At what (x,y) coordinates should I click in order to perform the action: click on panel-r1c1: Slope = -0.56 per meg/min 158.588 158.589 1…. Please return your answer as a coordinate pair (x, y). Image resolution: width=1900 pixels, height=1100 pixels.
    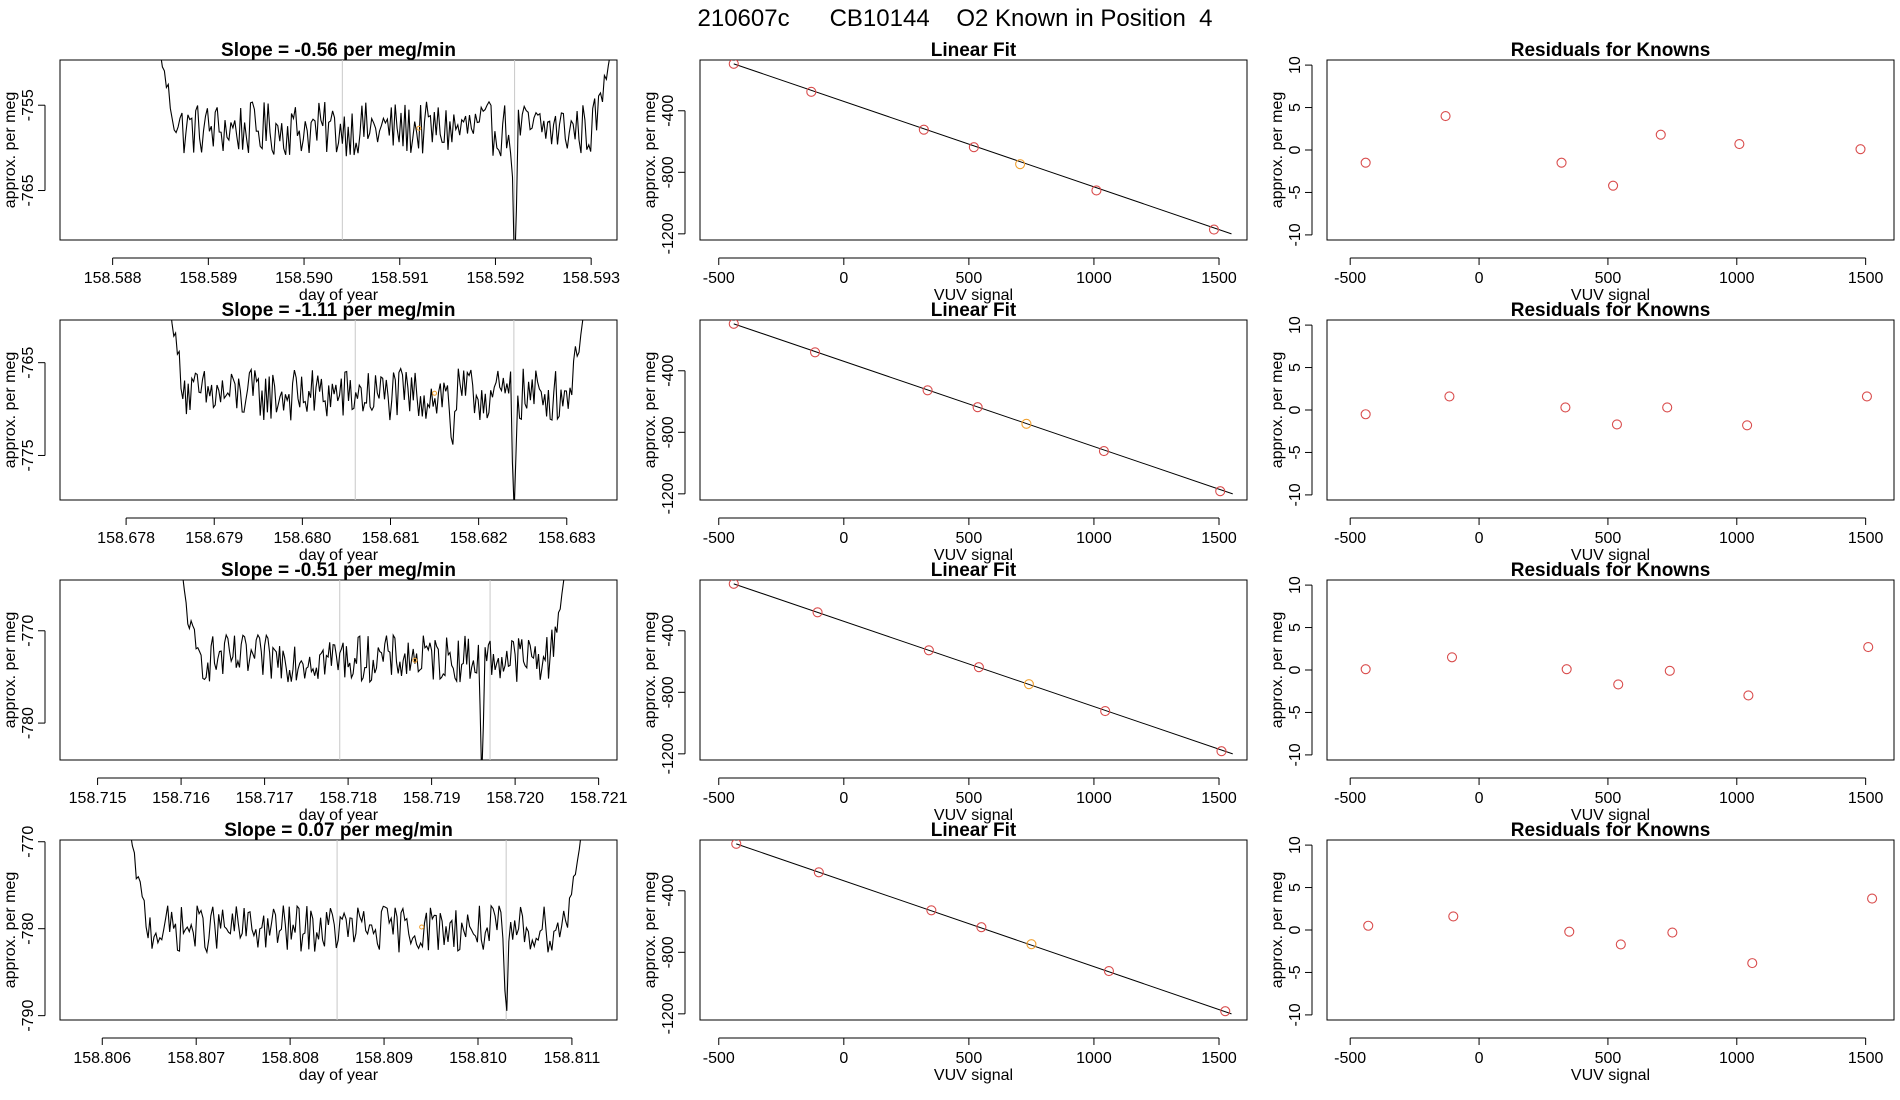
    Looking at the image, I should click on (311, 172).